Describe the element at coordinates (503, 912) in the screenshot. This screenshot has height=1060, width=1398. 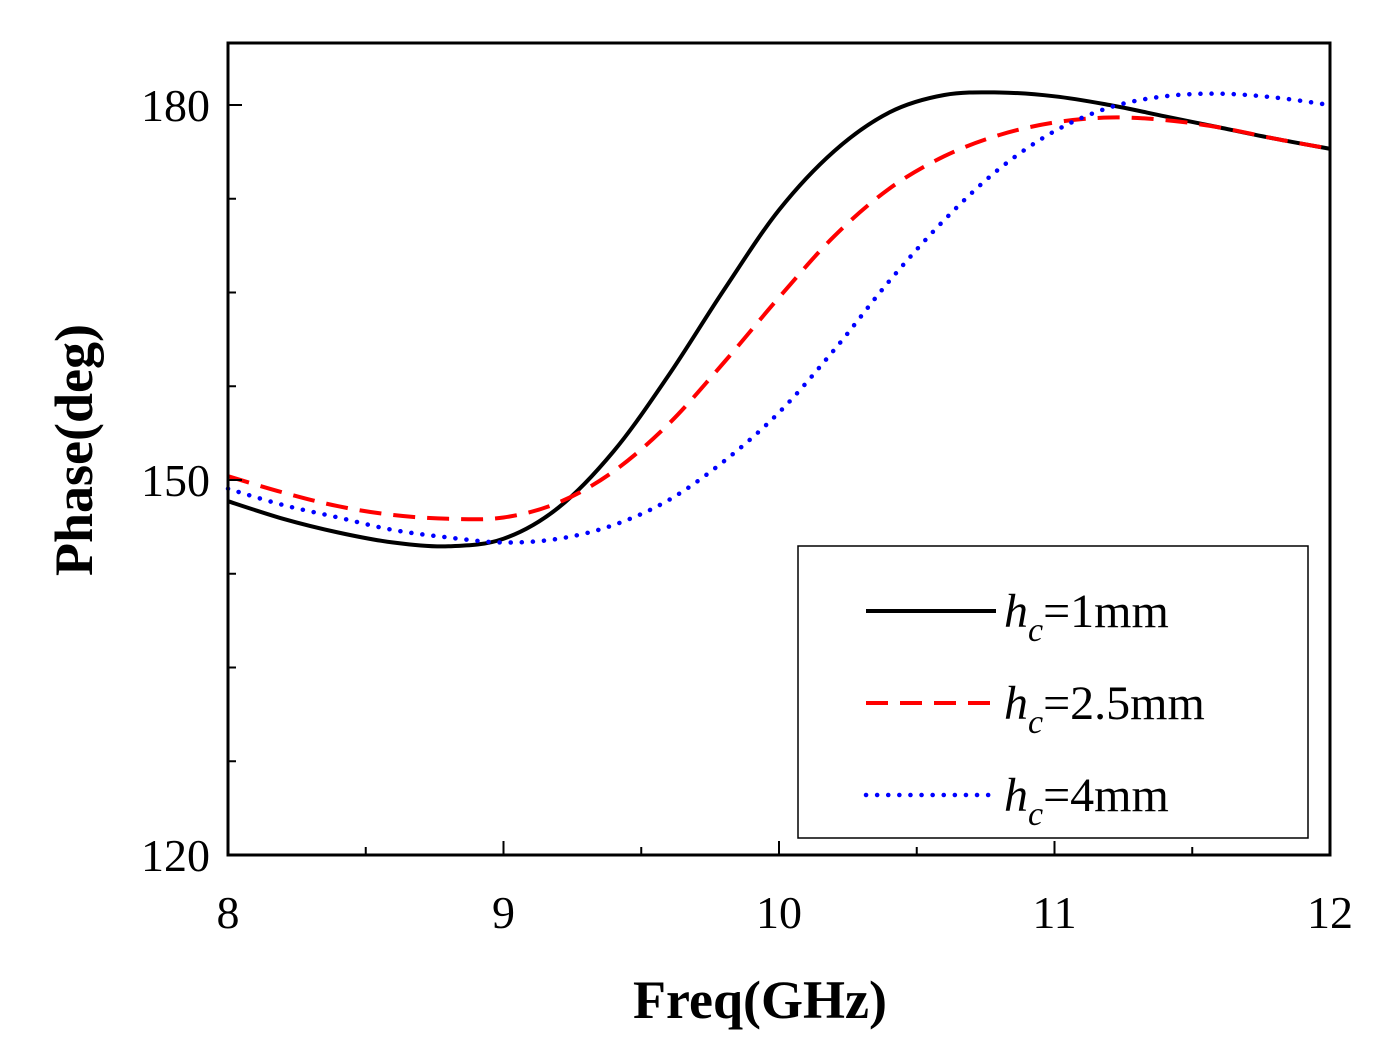
I see `x-tick-label: 9` at that location.